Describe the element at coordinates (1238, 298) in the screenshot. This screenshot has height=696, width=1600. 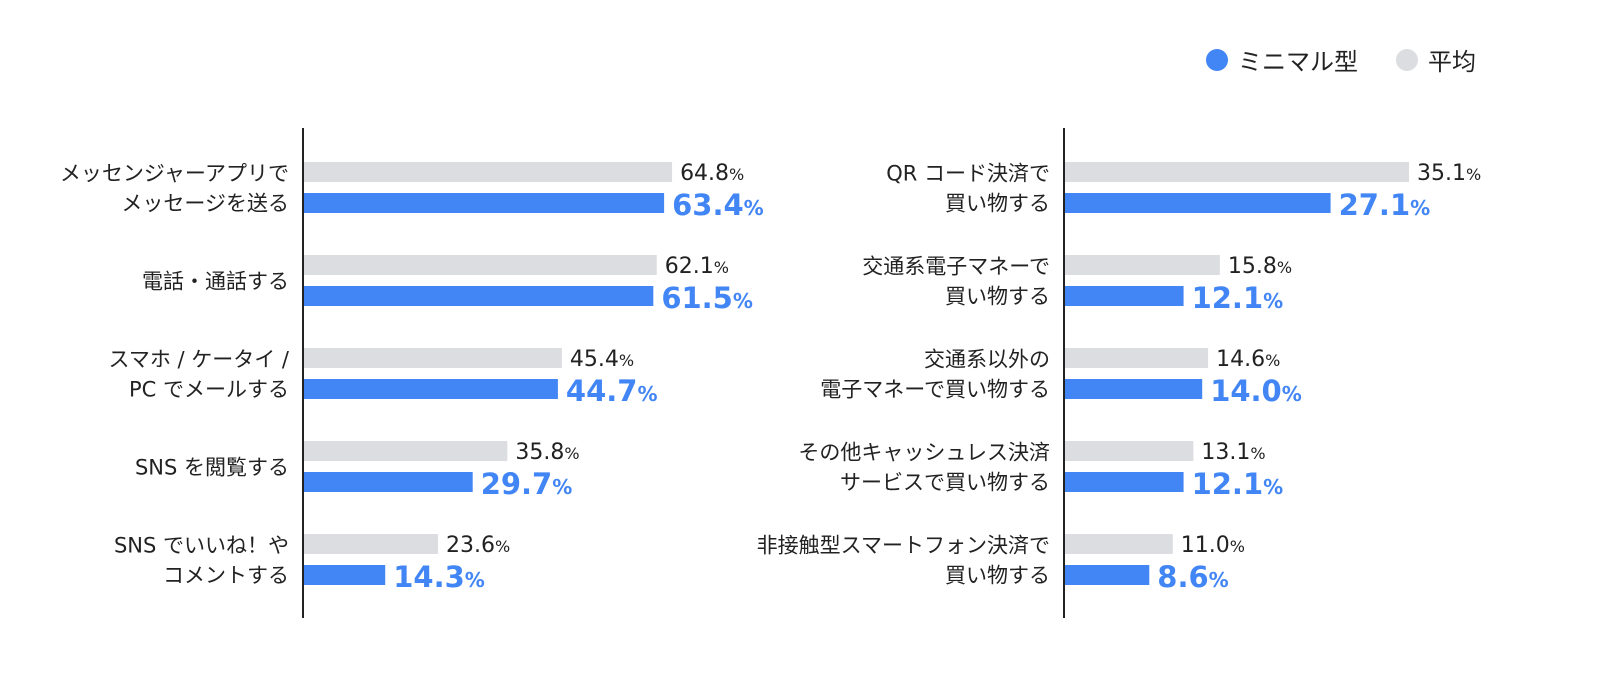
I see `value-label-minimal-2-2: 12.1%` at that location.